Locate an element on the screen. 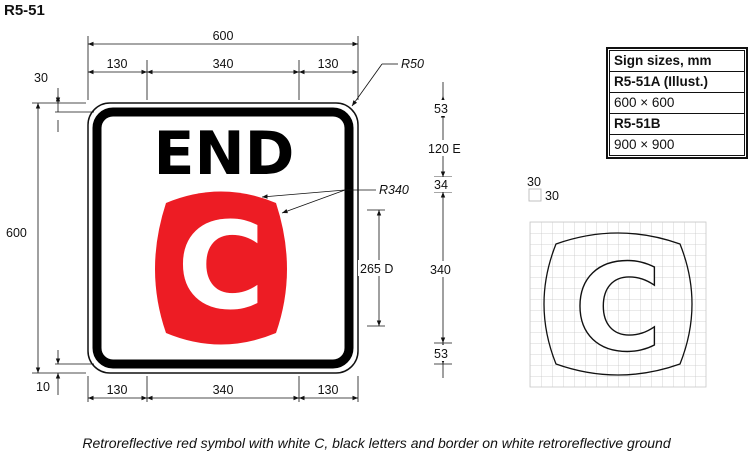  dim-top-middle: 340 is located at coordinates (223, 64).